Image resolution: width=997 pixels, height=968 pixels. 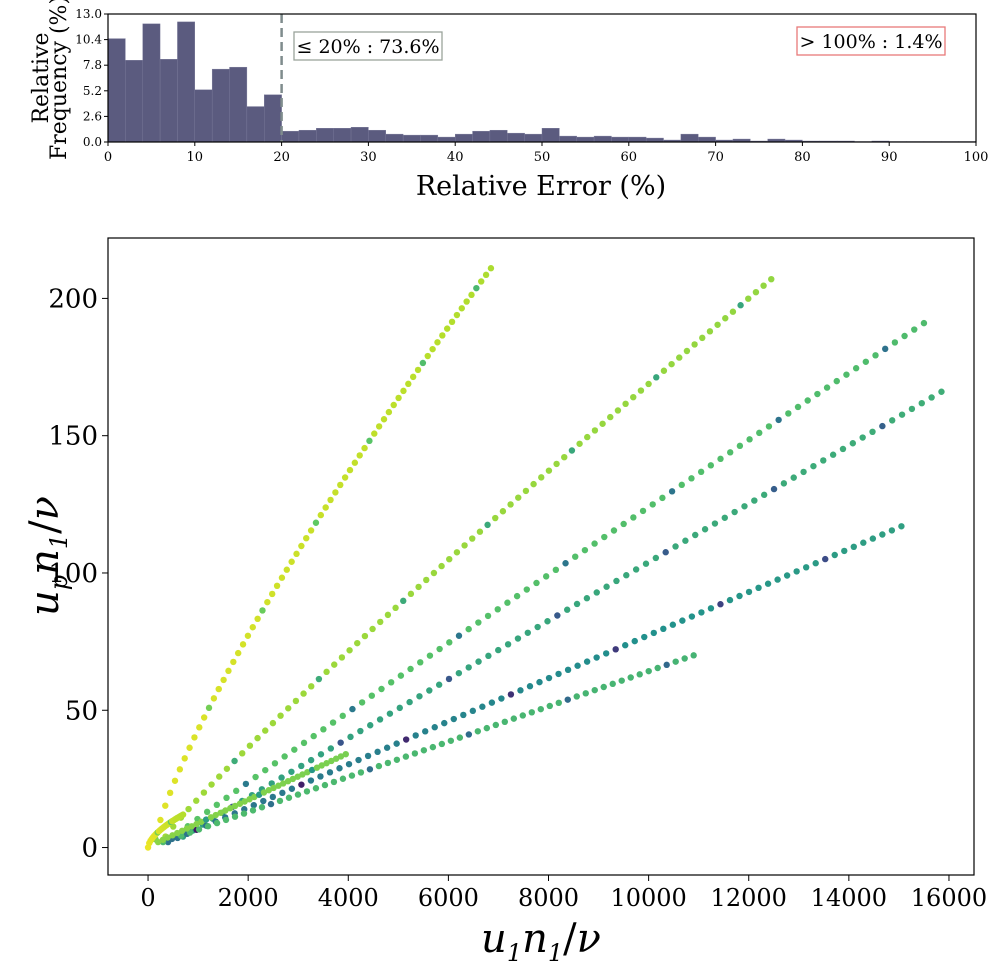 I want to click on scatter-x-tick-label: 10000, so click(x=648, y=898).